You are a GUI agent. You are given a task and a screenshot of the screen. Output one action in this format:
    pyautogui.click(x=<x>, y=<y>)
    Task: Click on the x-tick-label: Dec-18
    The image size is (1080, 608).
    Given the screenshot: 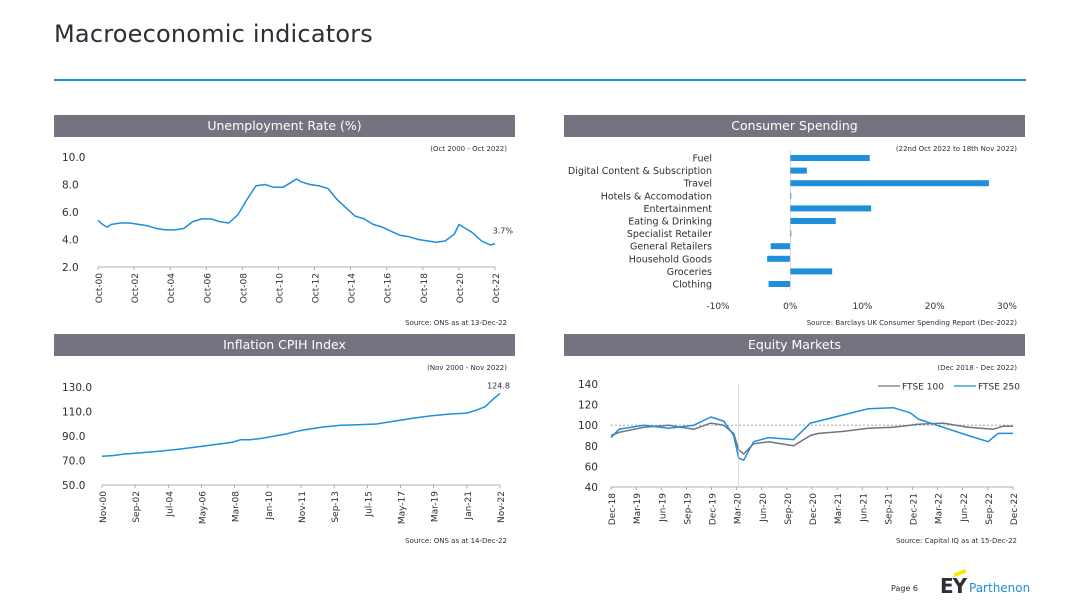 What is the action you would take?
    pyautogui.click(x=613, y=509)
    